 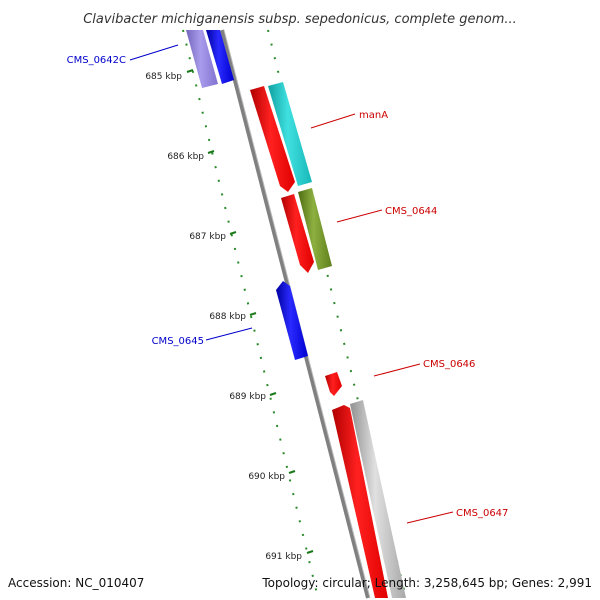 What do you see at coordinates (163, 77) in the screenshot?
I see `tick-label: 685 kbp` at bounding box center [163, 77].